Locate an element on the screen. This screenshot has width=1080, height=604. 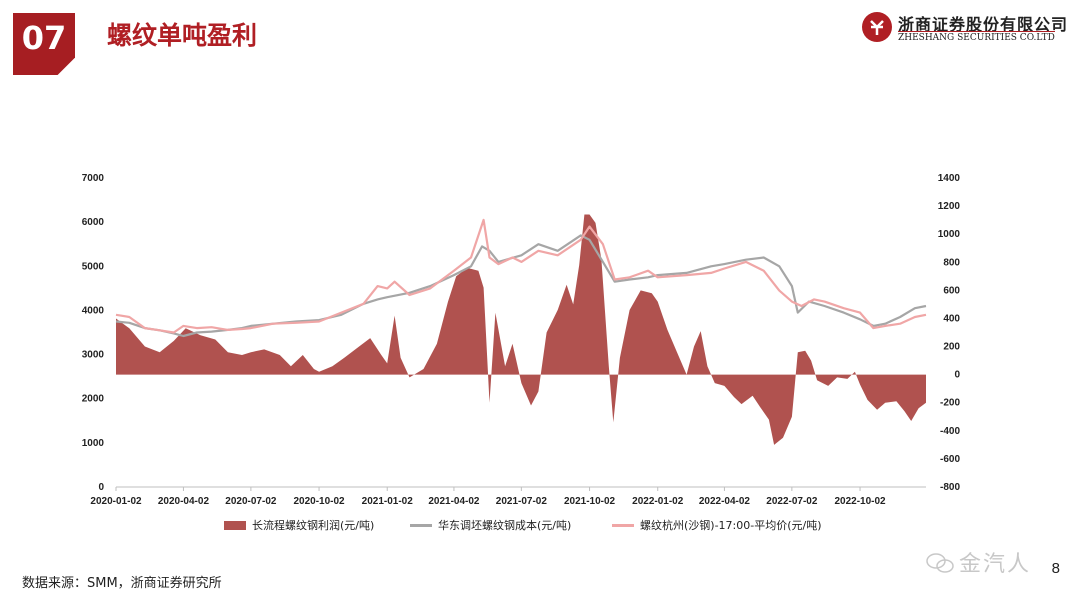
section-badge: 07 is located at coordinates (44, 44).